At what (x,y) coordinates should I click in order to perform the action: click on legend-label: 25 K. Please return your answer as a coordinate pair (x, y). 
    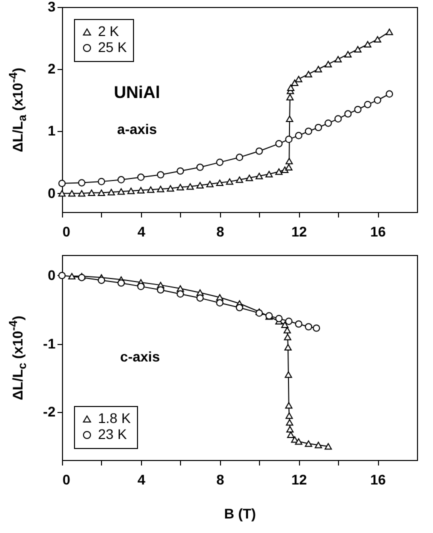
    Looking at the image, I should click on (113, 47).